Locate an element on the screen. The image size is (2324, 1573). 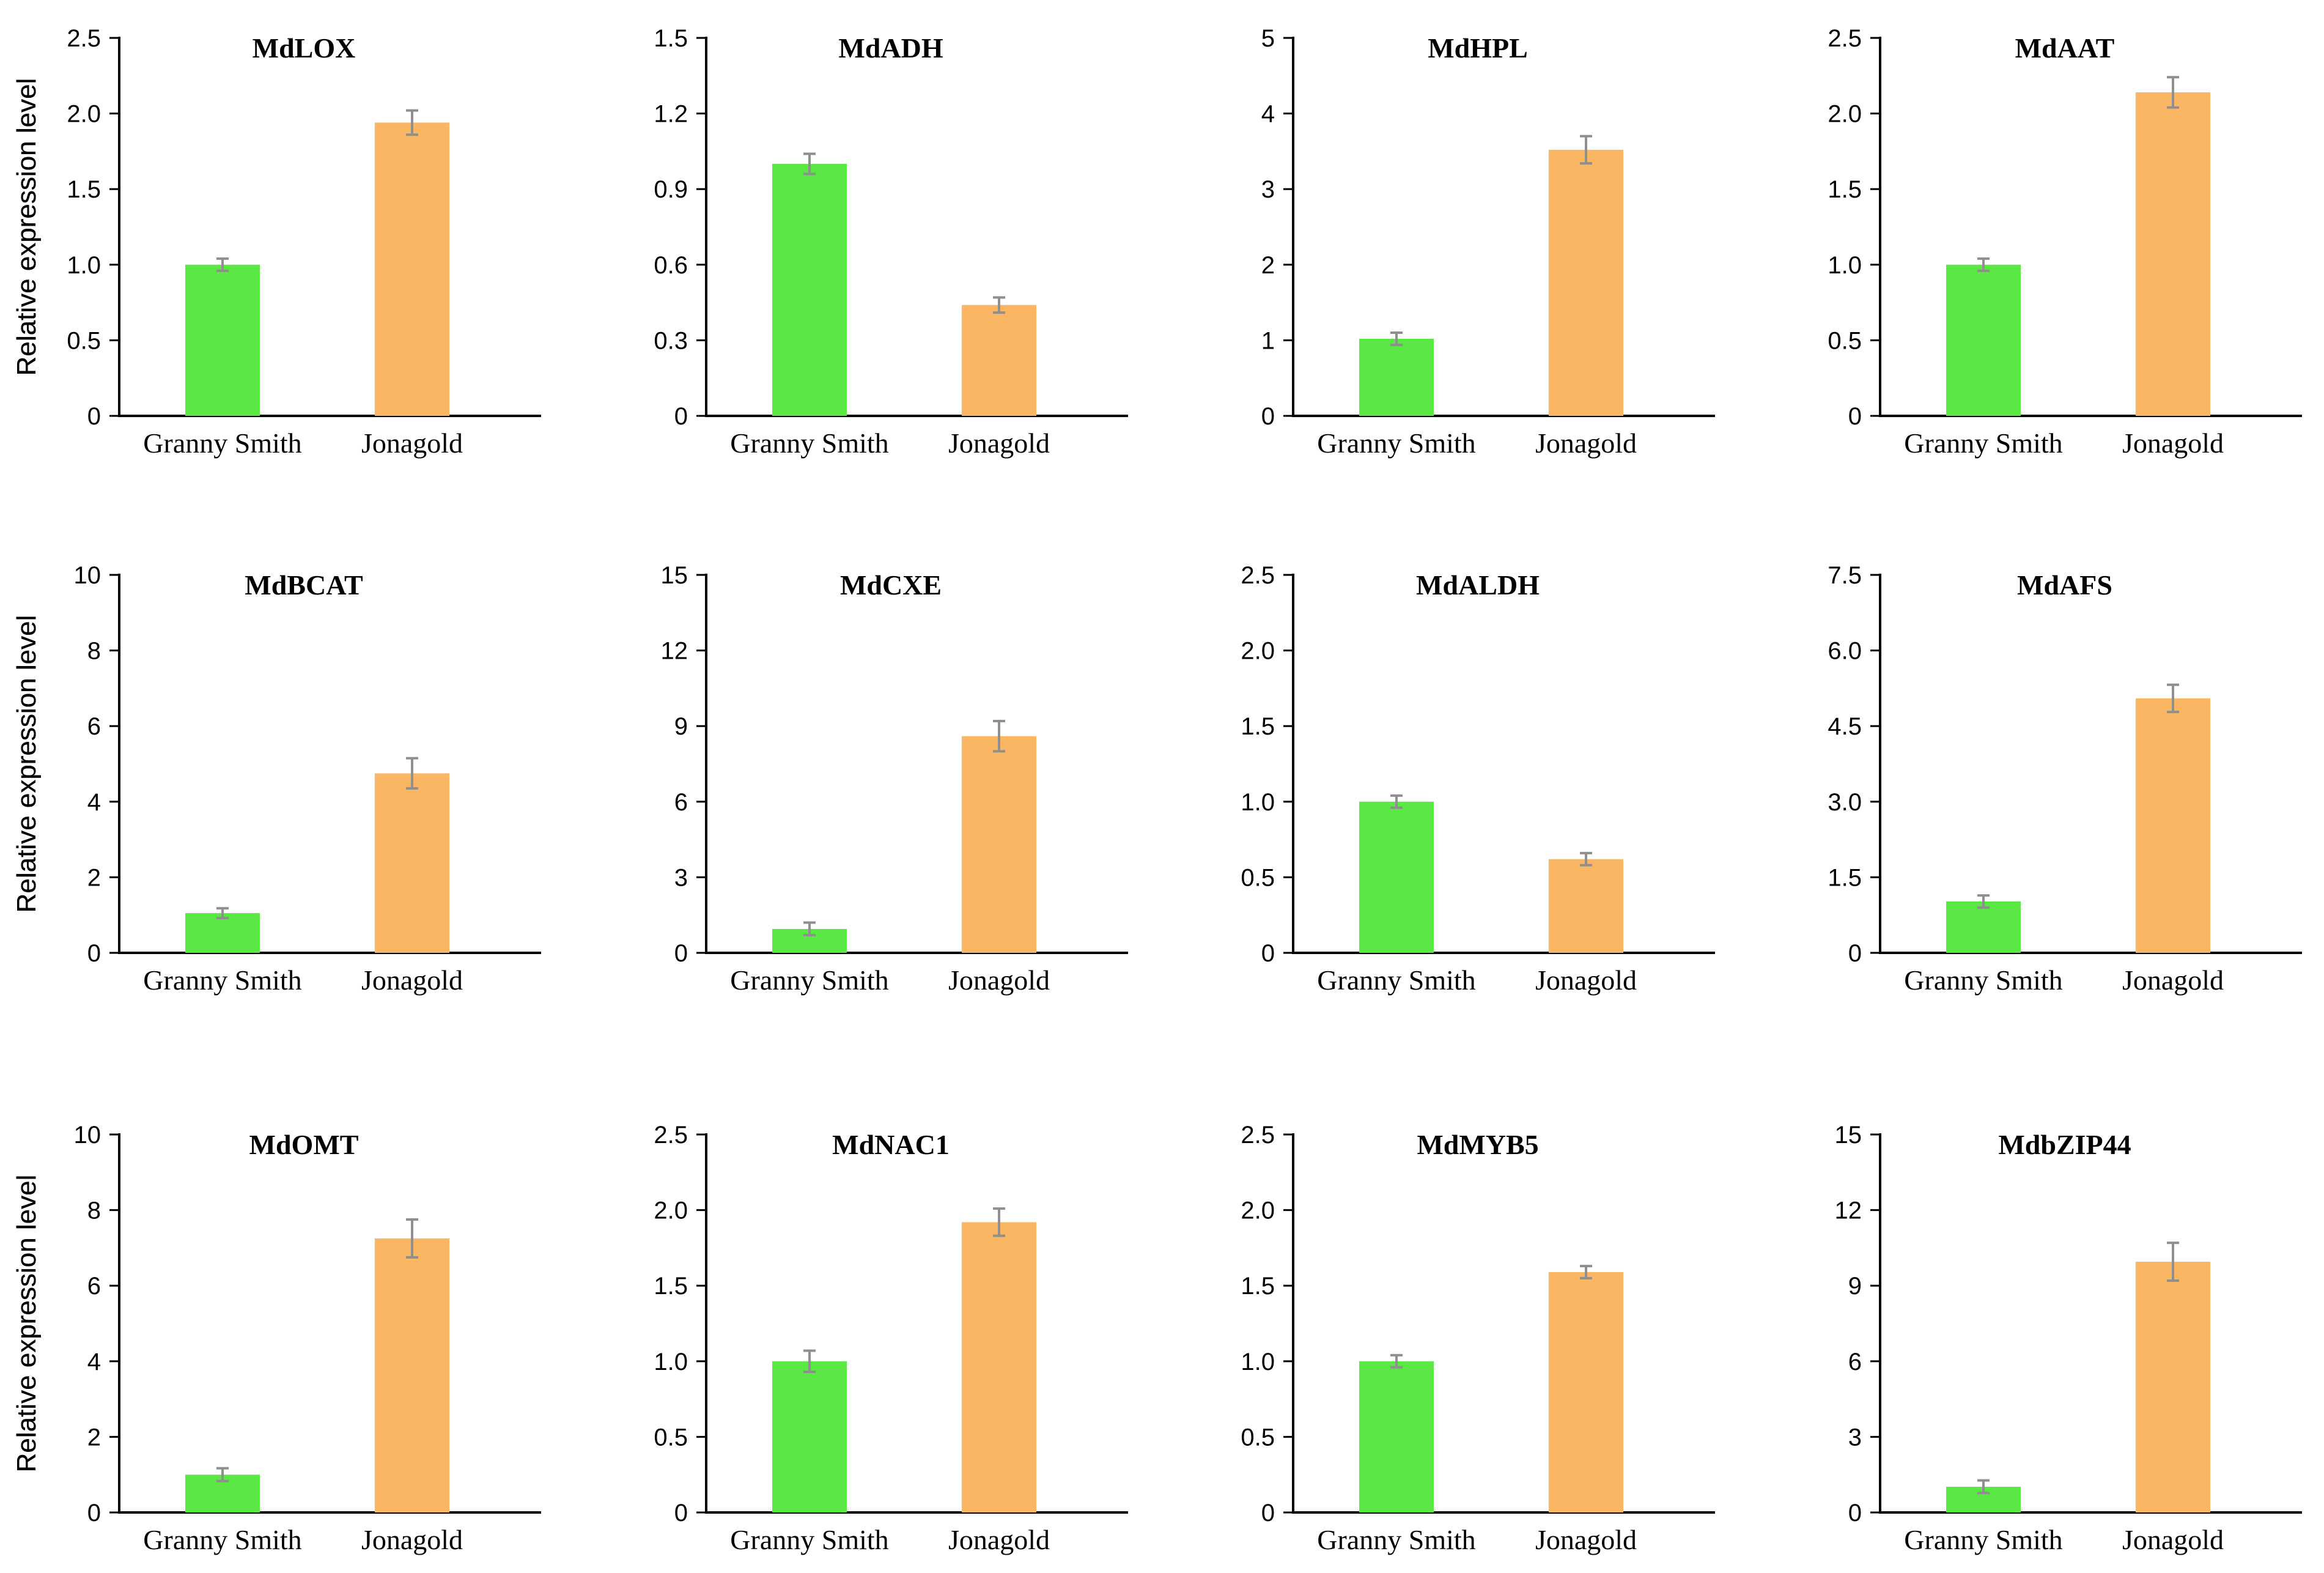
y-tick-label: 3 is located at coordinates (681, 877).